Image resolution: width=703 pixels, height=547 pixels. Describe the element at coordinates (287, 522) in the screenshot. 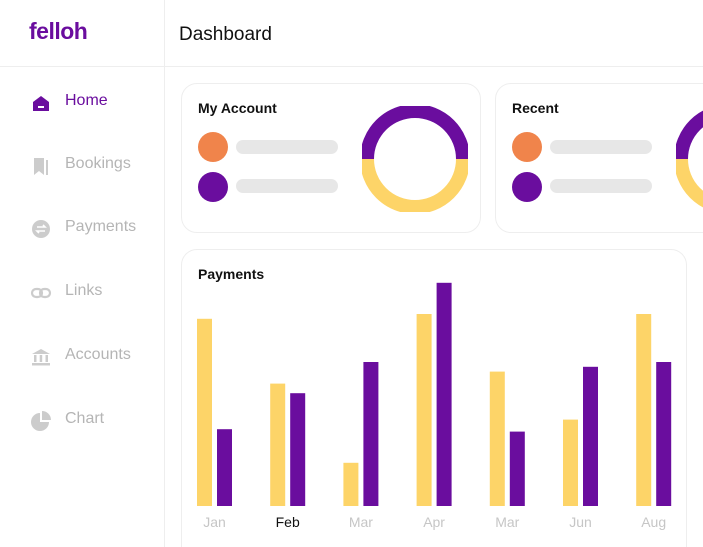

I see `x-tick-label: Feb` at that location.